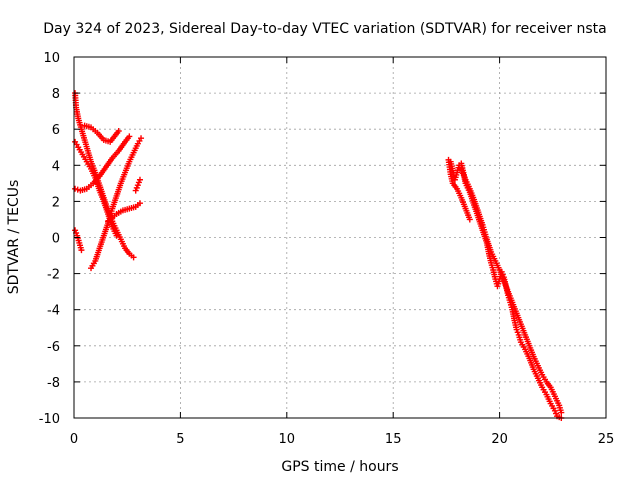 The height and width of the screenshot is (480, 640). What do you see at coordinates (287, 439) in the screenshot?
I see `x-tick-label: 10` at bounding box center [287, 439].